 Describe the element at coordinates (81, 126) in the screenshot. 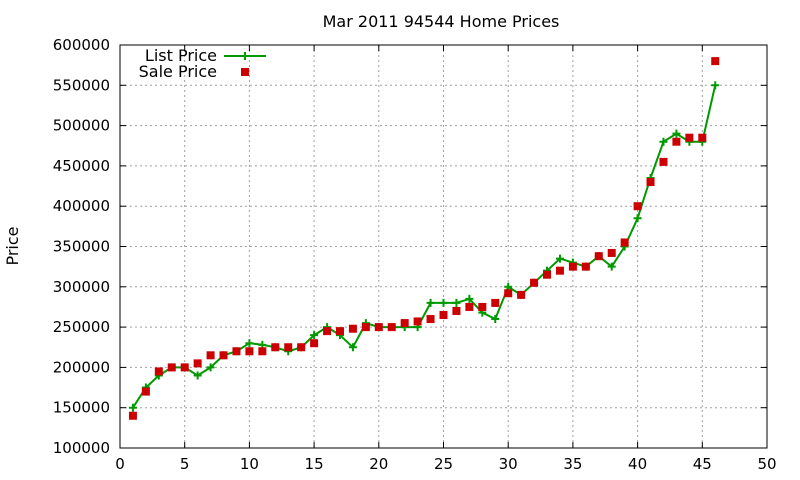

I see `y-tick-label: 500000` at that location.